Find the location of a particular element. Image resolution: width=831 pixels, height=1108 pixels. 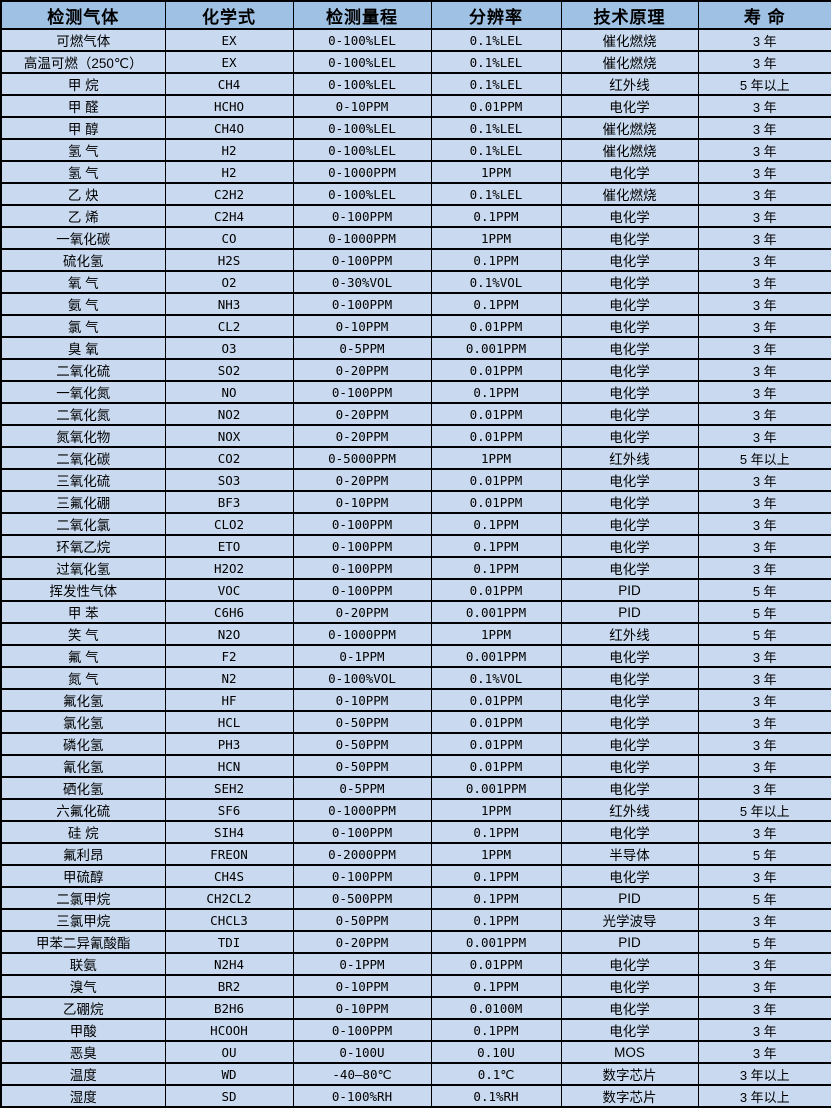

cell-chemical-formula: CO2 is located at coordinates (229, 458).